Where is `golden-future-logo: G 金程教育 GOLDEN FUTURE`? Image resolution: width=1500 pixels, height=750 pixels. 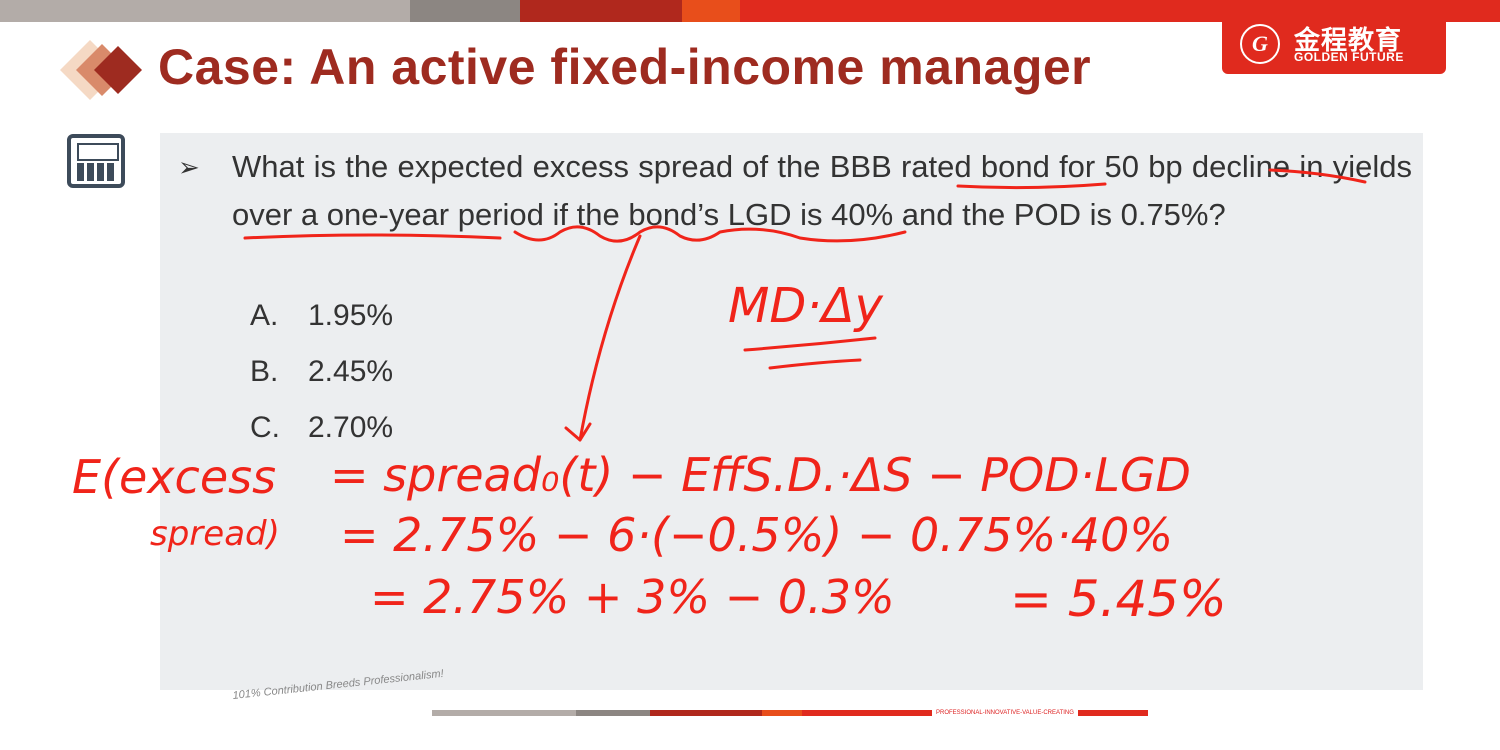
golden-future-logo: G 金程教育 GOLDEN FUTURE is located at coordinates (1334, 45).